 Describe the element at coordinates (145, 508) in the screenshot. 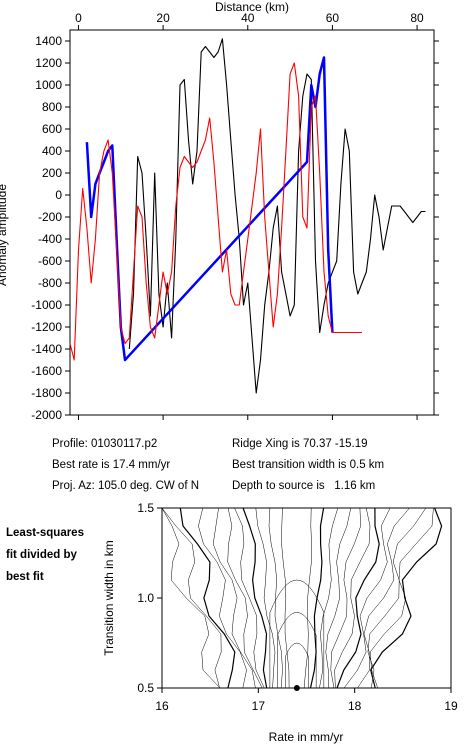

I see `width-tick-label: 1.5` at that location.